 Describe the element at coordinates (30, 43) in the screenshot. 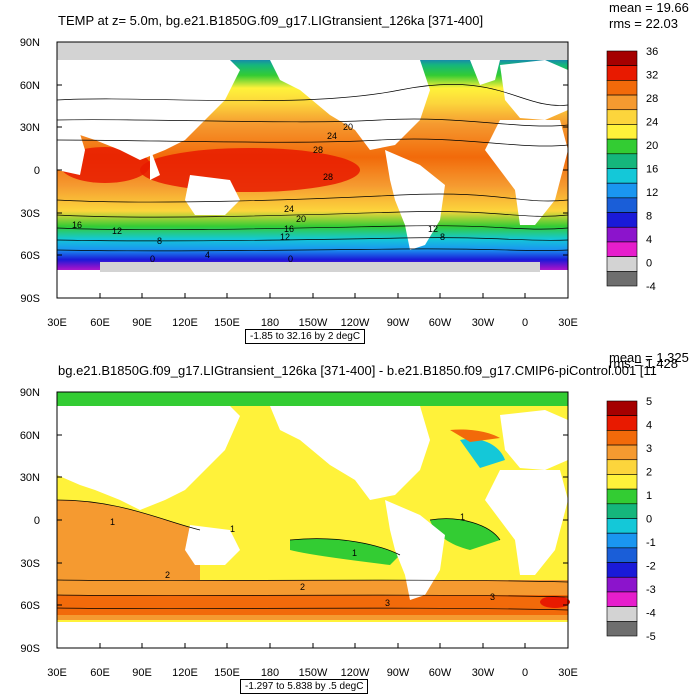

I see `lat-label: 90N` at that location.